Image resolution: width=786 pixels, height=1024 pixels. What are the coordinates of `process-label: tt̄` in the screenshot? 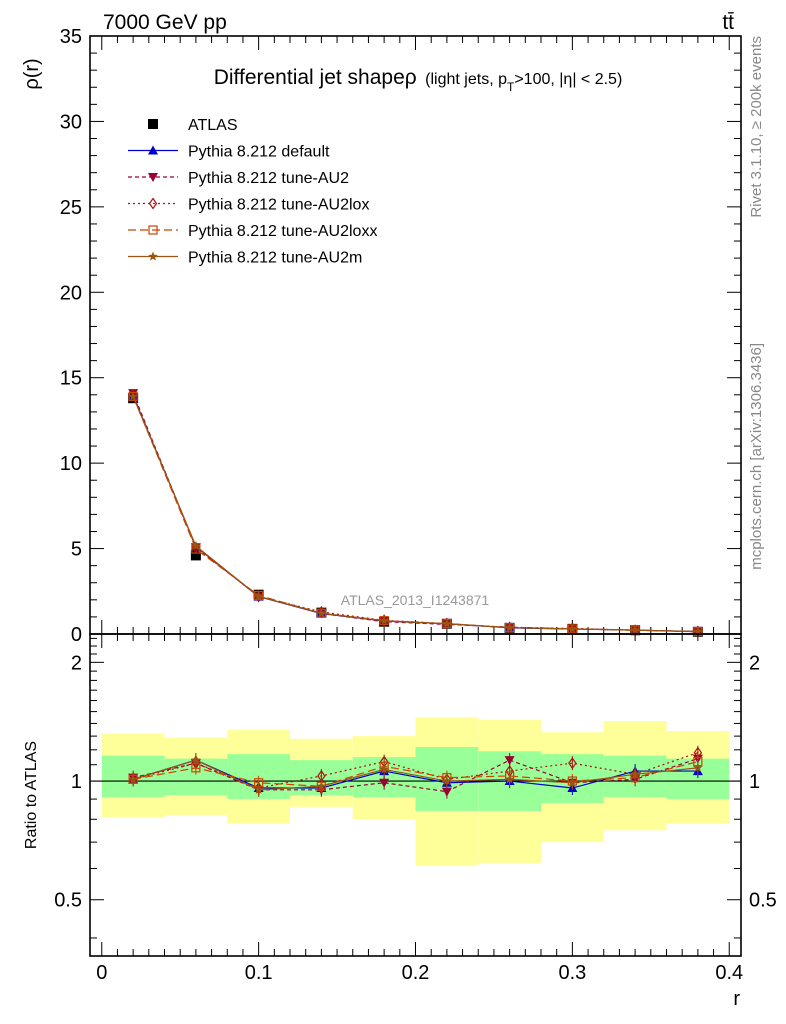 It's located at (728, 22).